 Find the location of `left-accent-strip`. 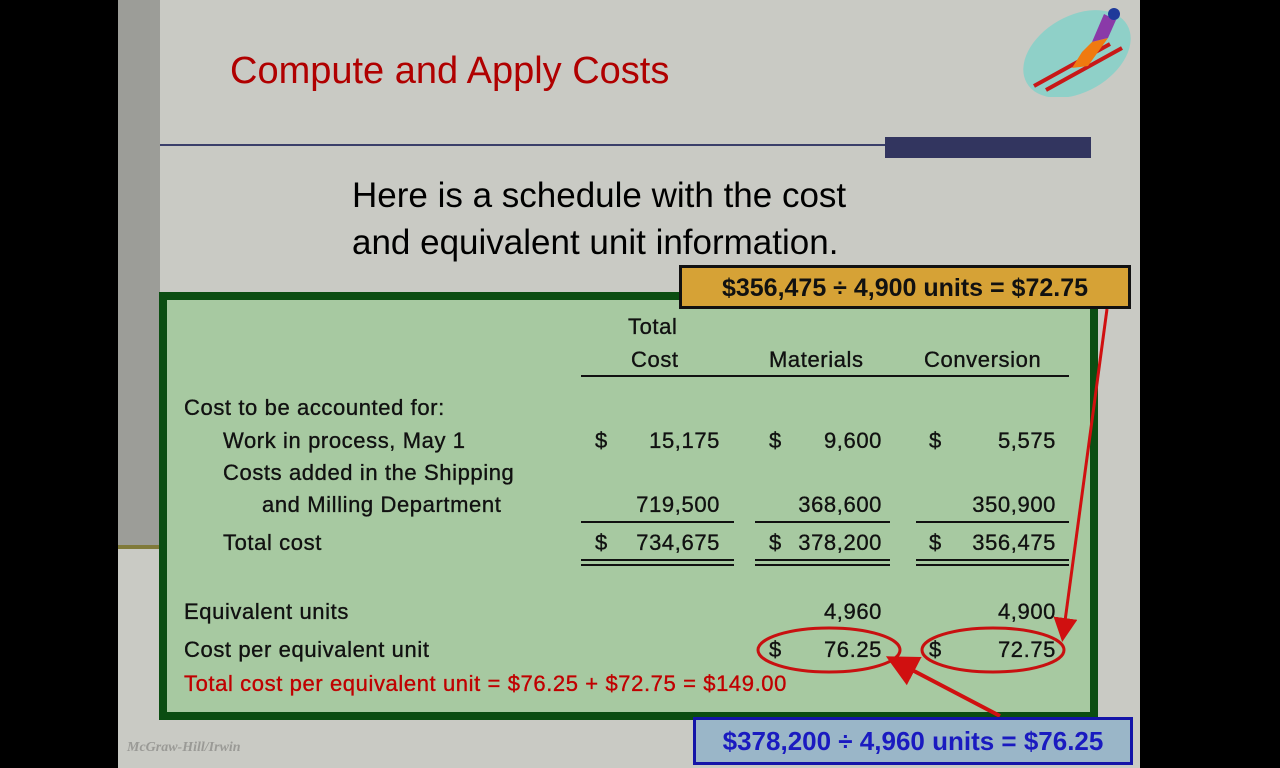

left-accent-strip is located at coordinates (139, 273).